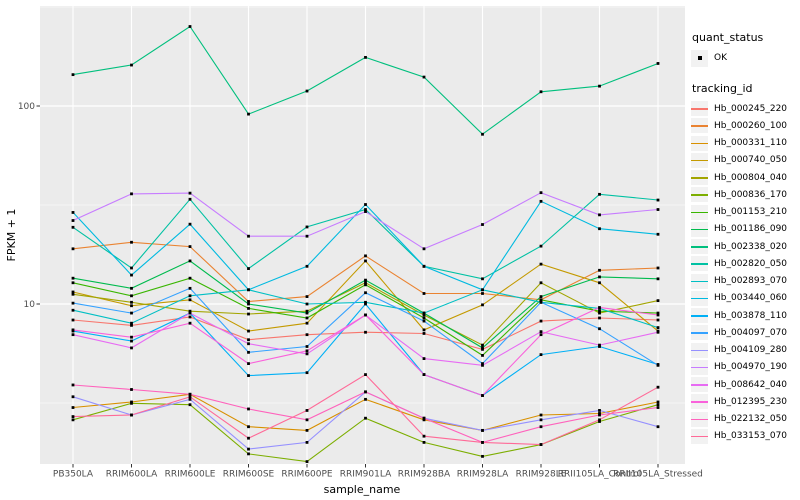 The image size is (800, 500). Describe the element at coordinates (745, 58) in the screenshot. I see `legend-item-ok: OK` at that location.